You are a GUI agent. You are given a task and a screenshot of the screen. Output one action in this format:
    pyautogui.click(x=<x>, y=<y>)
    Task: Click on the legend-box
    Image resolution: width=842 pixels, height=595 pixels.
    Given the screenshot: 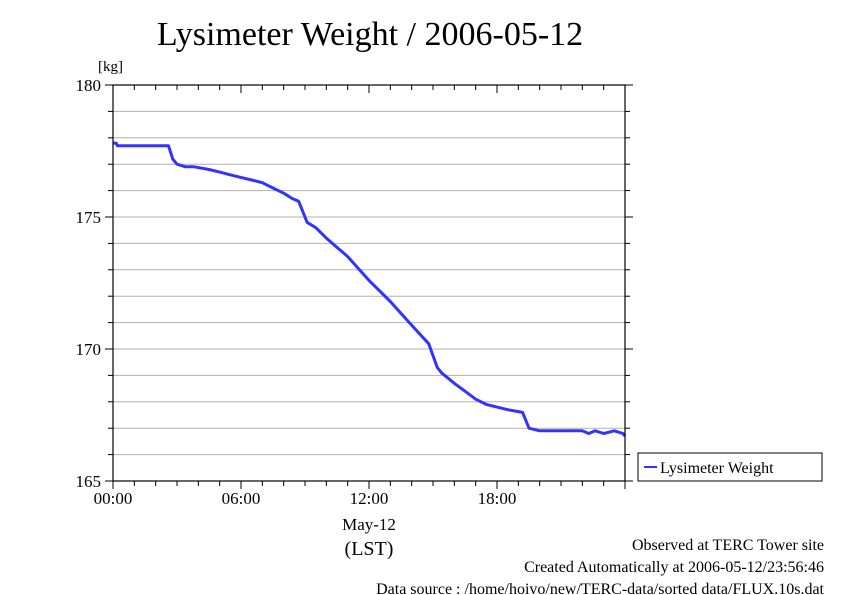 What is the action you would take?
    pyautogui.click(x=730, y=467)
    